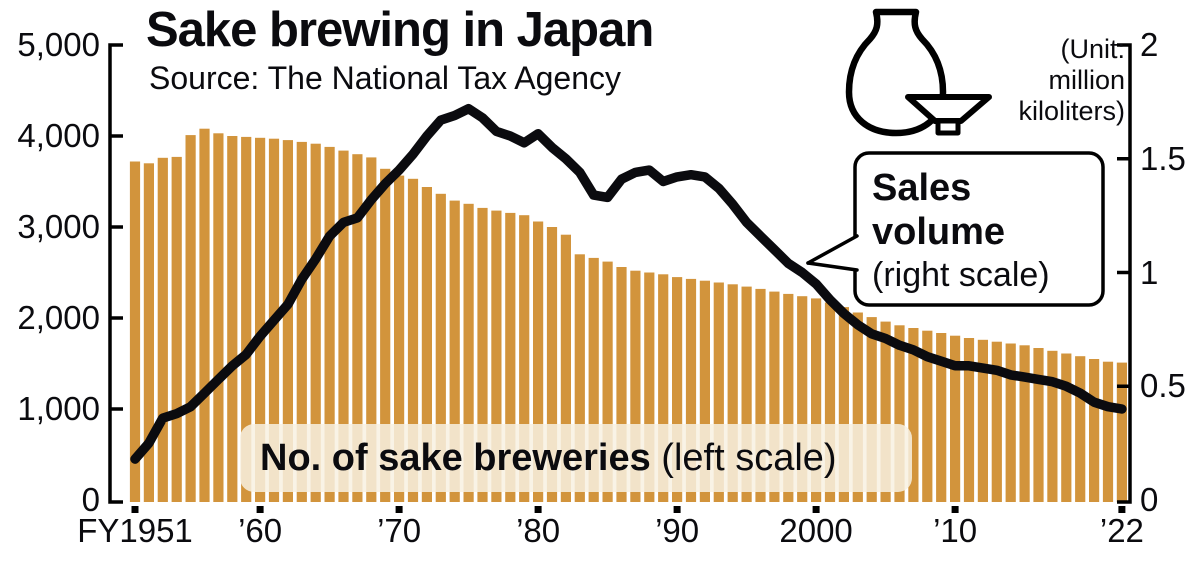  I want to click on x-axis-label-1970: ’70, so click(399, 530).